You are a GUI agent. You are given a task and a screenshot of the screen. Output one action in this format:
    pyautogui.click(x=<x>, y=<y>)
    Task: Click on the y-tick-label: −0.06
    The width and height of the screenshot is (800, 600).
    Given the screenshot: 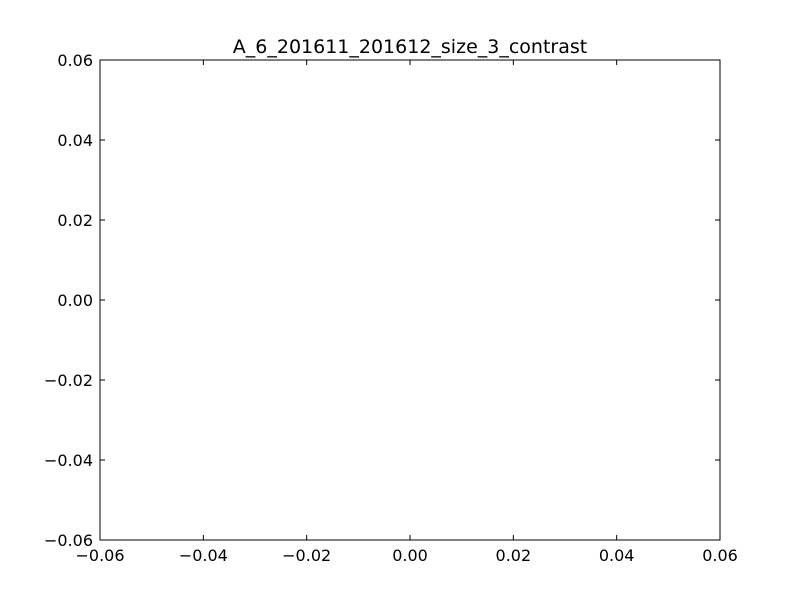 What is the action you would take?
    pyautogui.click(x=68, y=540)
    